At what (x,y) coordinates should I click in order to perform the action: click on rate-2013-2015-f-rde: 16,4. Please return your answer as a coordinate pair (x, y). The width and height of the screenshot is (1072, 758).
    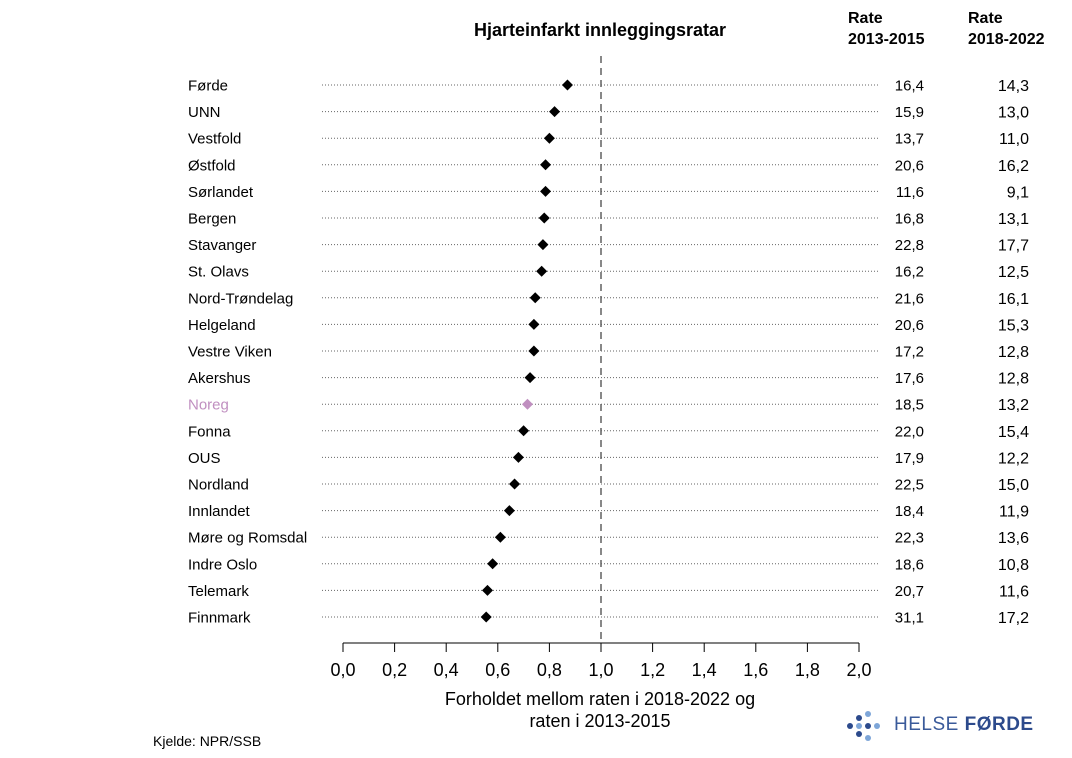
    Looking at the image, I should click on (909, 86).